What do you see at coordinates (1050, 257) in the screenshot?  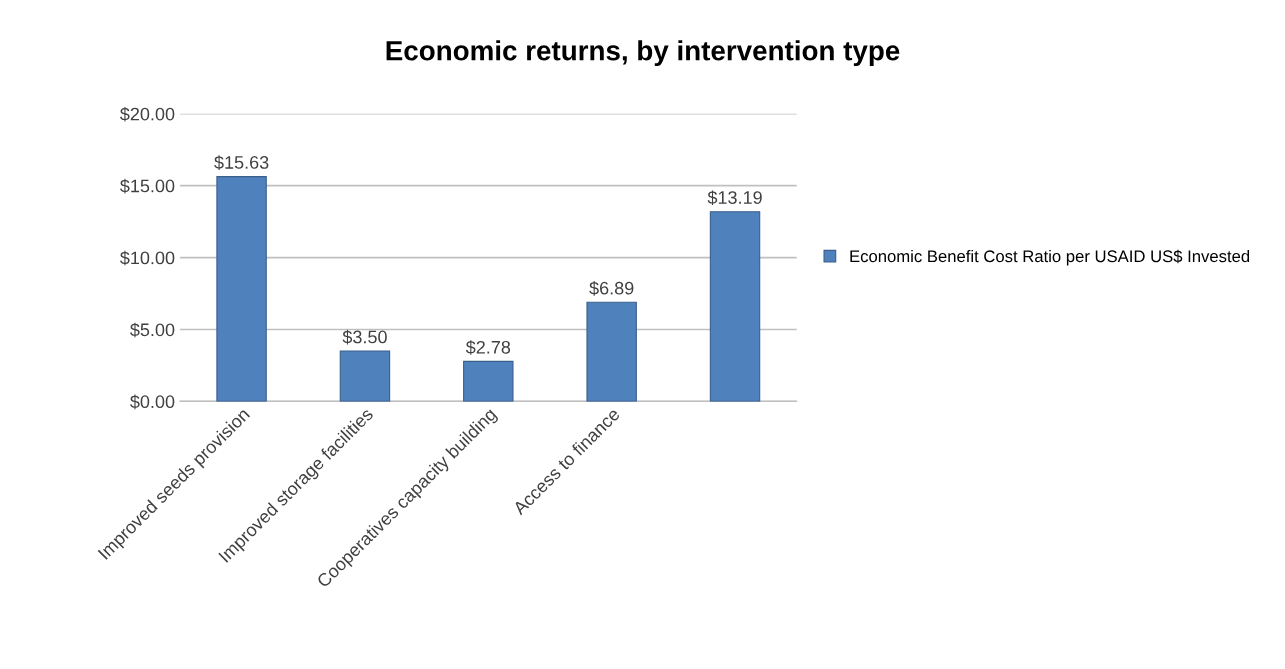 I see `legend-label: Economic Benefit Cost Ratio per USAID US$ Invested` at bounding box center [1050, 257].